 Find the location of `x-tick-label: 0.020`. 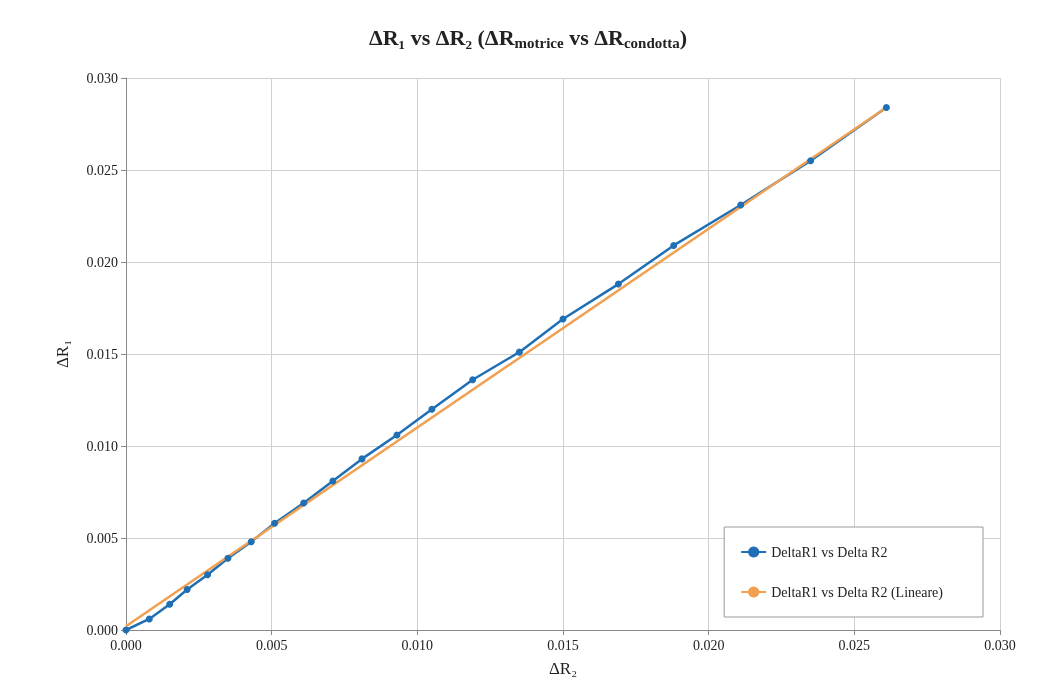

x-tick-label: 0.020 is located at coordinates (708, 645).